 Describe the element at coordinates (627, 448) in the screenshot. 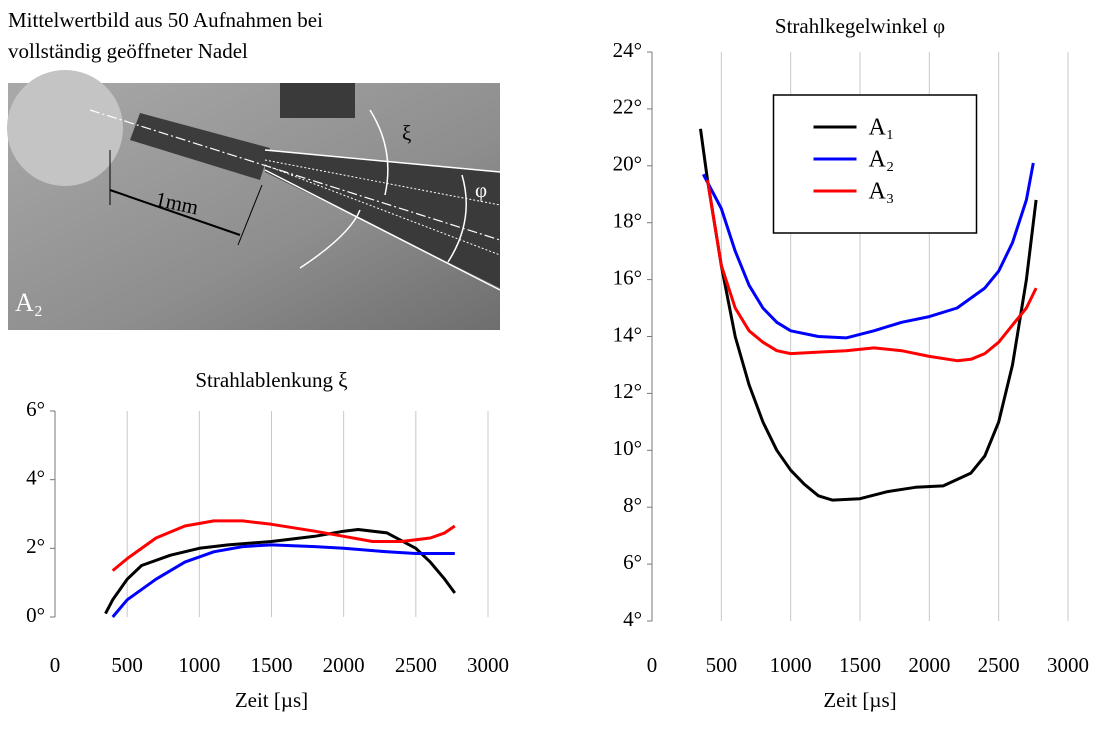

I see `y-tick-label: 10°` at that location.